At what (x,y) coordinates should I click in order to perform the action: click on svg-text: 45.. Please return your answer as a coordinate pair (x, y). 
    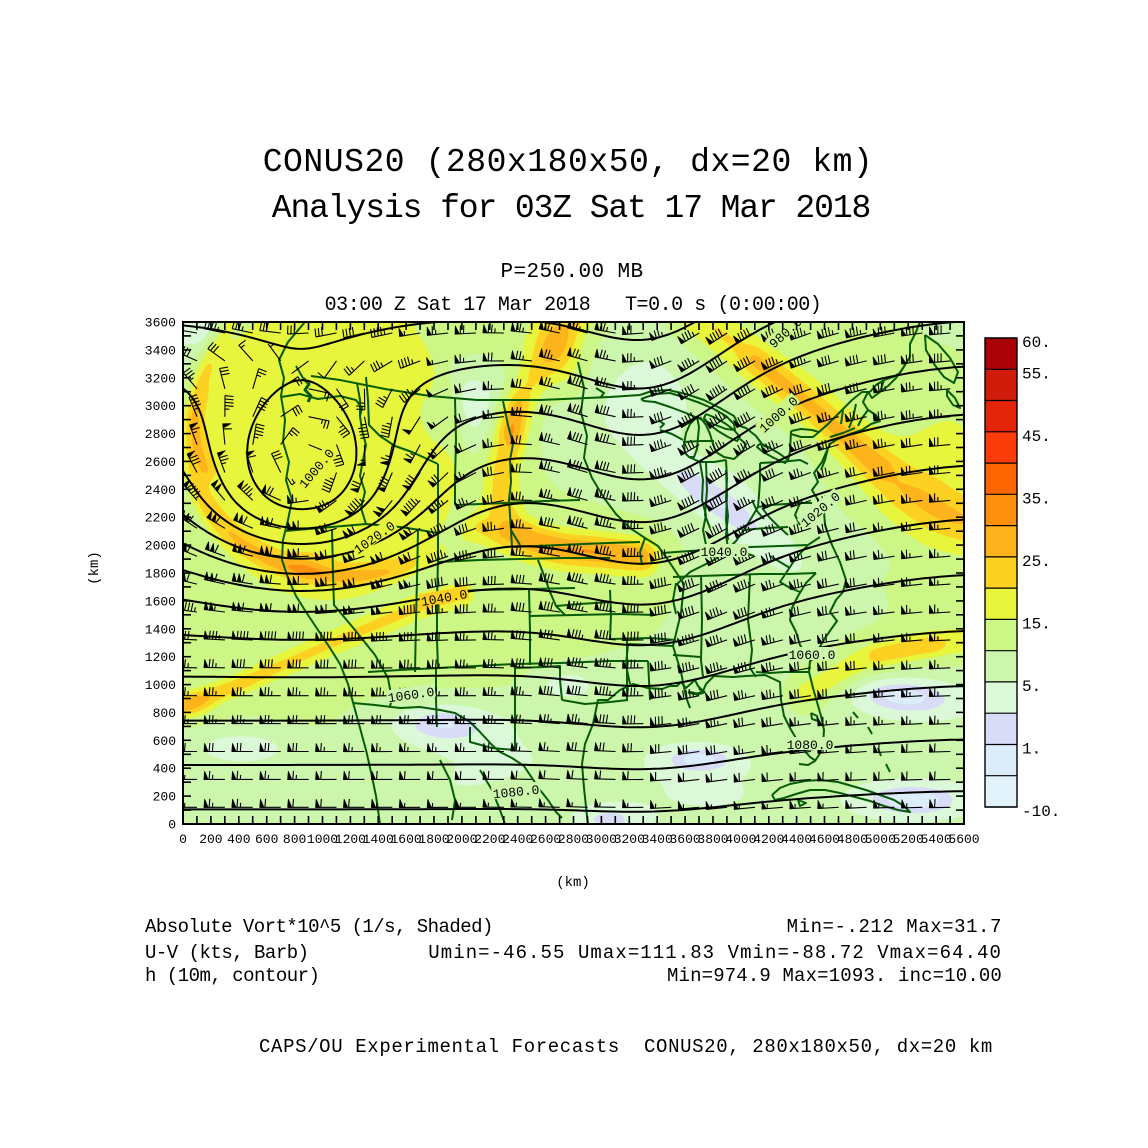
    Looking at the image, I should click on (1036, 437).